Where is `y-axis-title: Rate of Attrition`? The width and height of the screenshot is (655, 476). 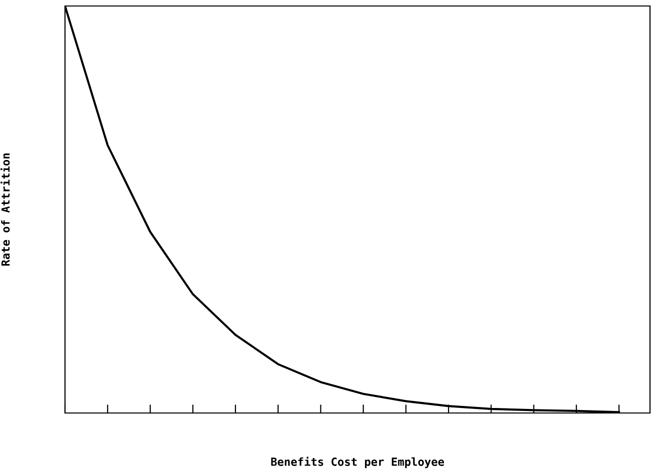 y-axis-title: Rate of Attrition is located at coordinates (5, 210).